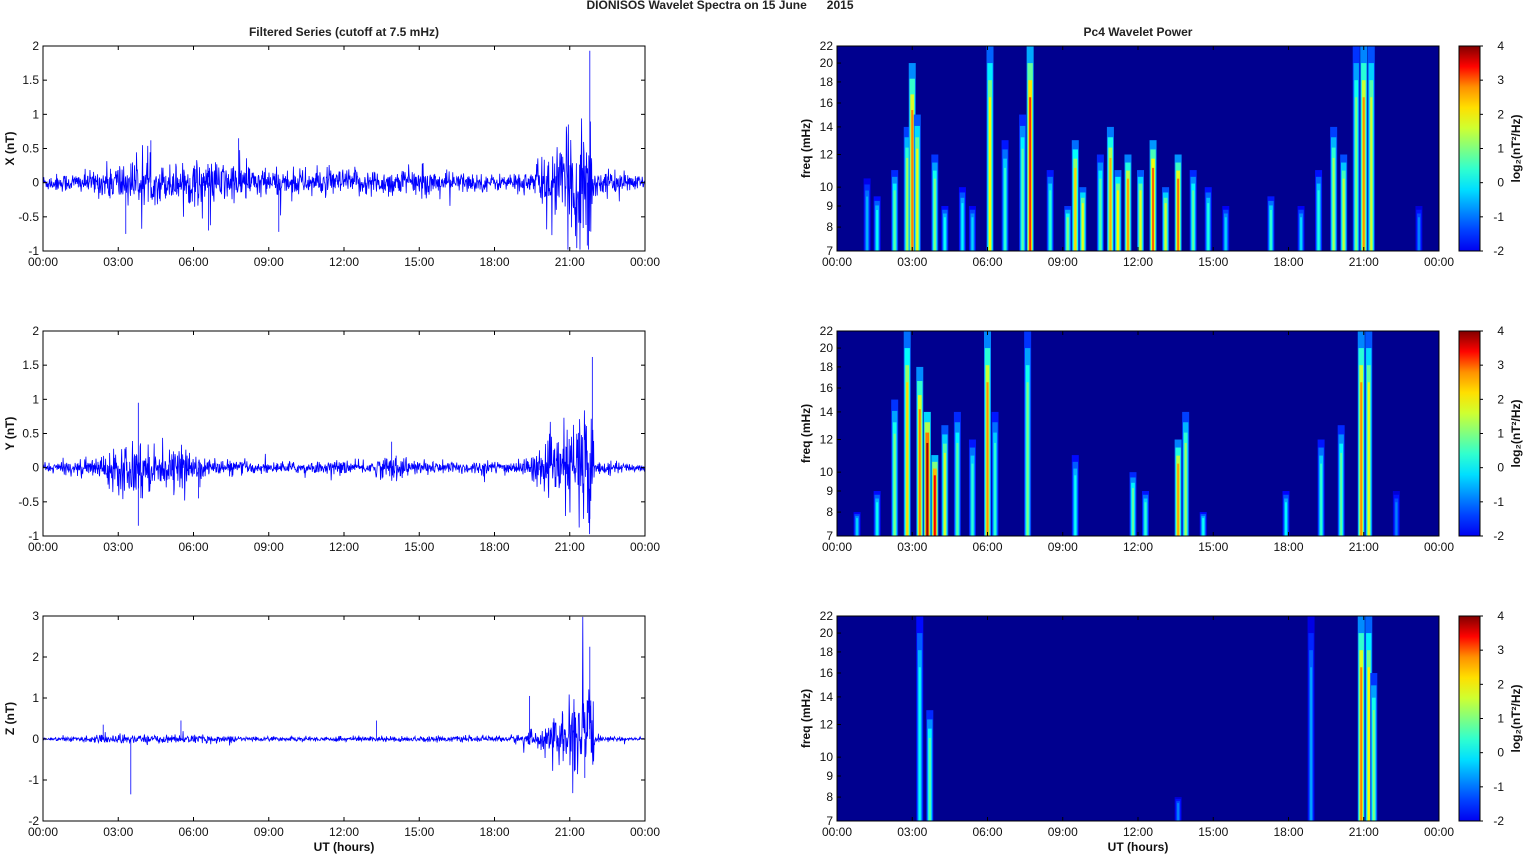 The width and height of the screenshot is (1525, 854). What do you see at coordinates (827, 331) in the screenshot?
I see `freq-tick-label: 22` at bounding box center [827, 331].